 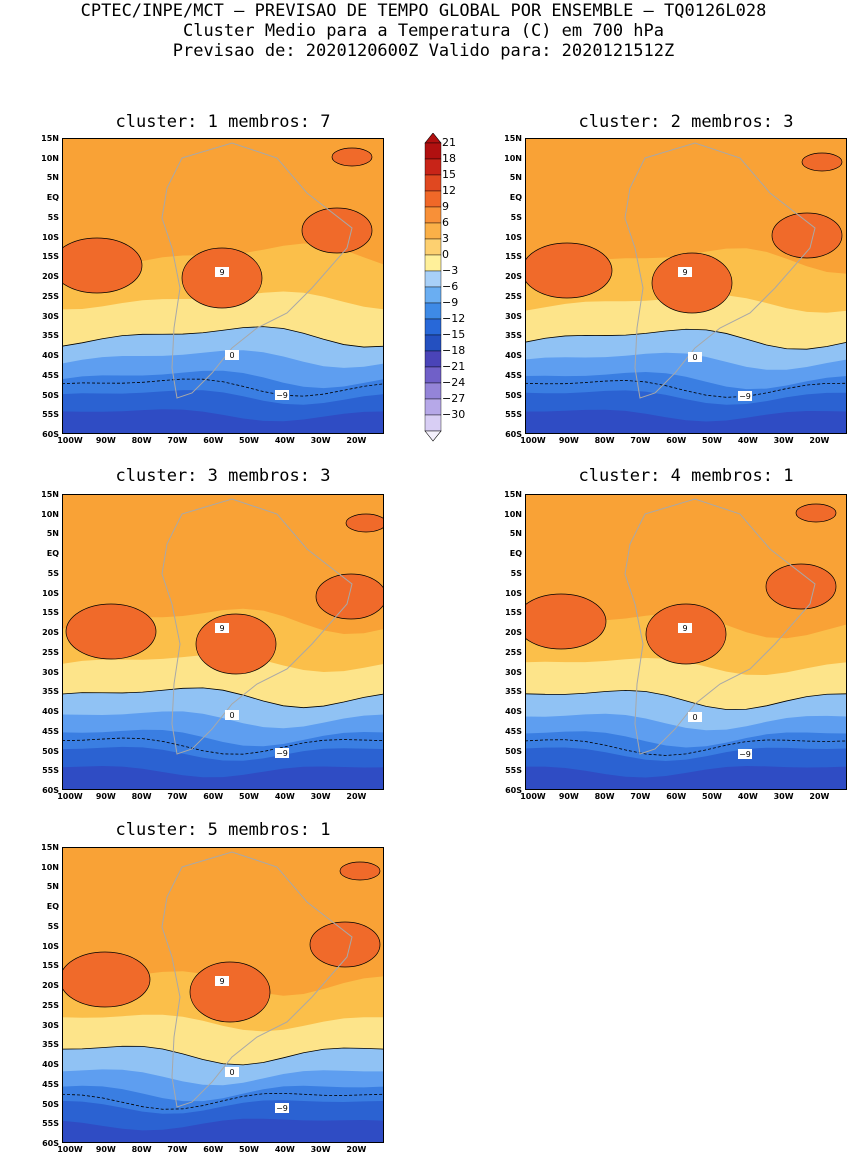 What do you see at coordinates (445, 254) in the screenshot?
I see `colorbar-label: 0` at bounding box center [445, 254].